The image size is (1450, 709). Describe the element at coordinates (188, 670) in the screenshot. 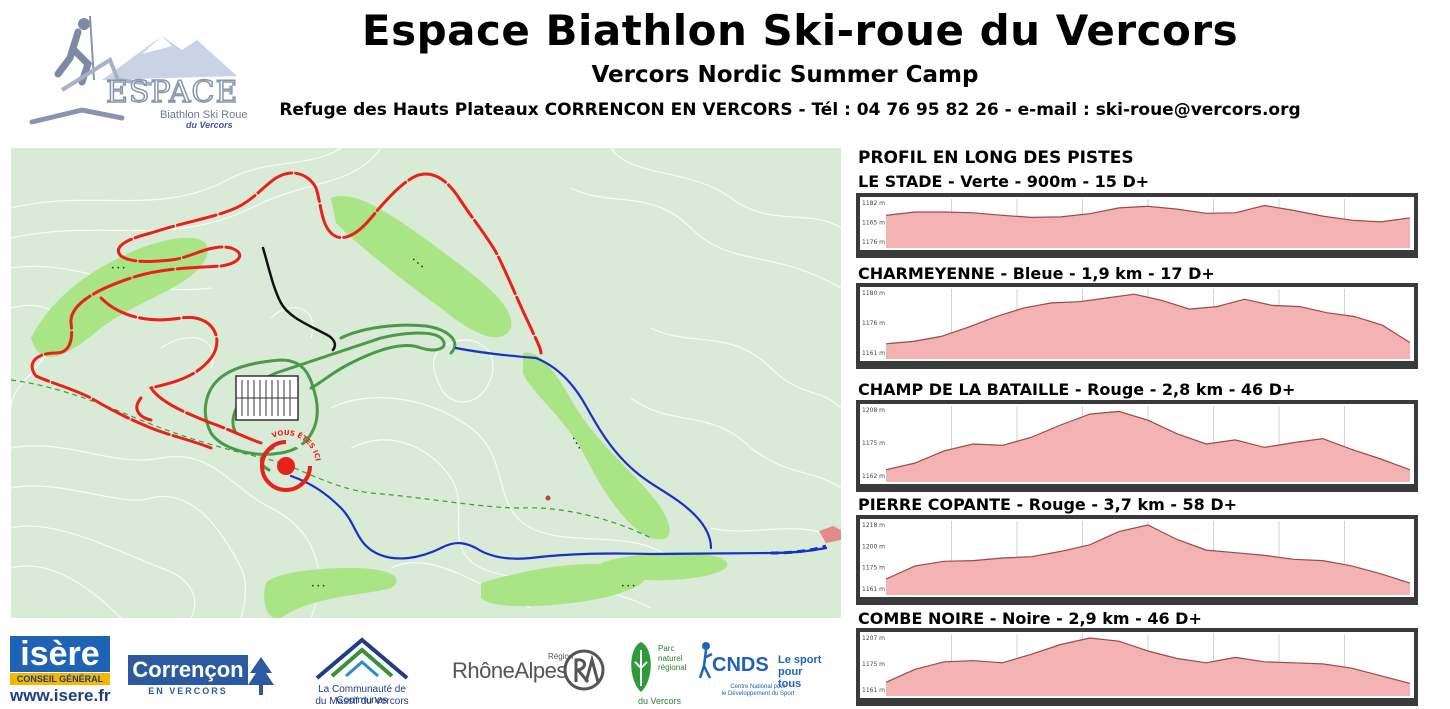

I see `correncon-name: Corrençon` at that location.